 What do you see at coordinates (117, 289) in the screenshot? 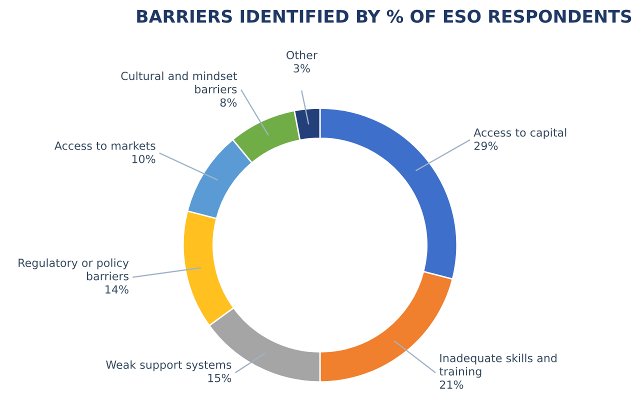
I see `data-label: 14%` at bounding box center [117, 289].